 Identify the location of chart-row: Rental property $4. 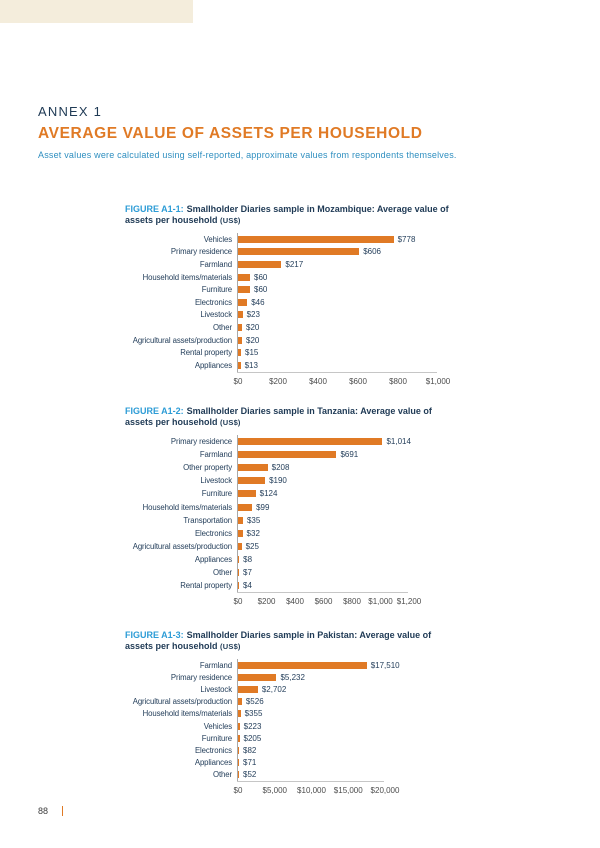
(355, 586).